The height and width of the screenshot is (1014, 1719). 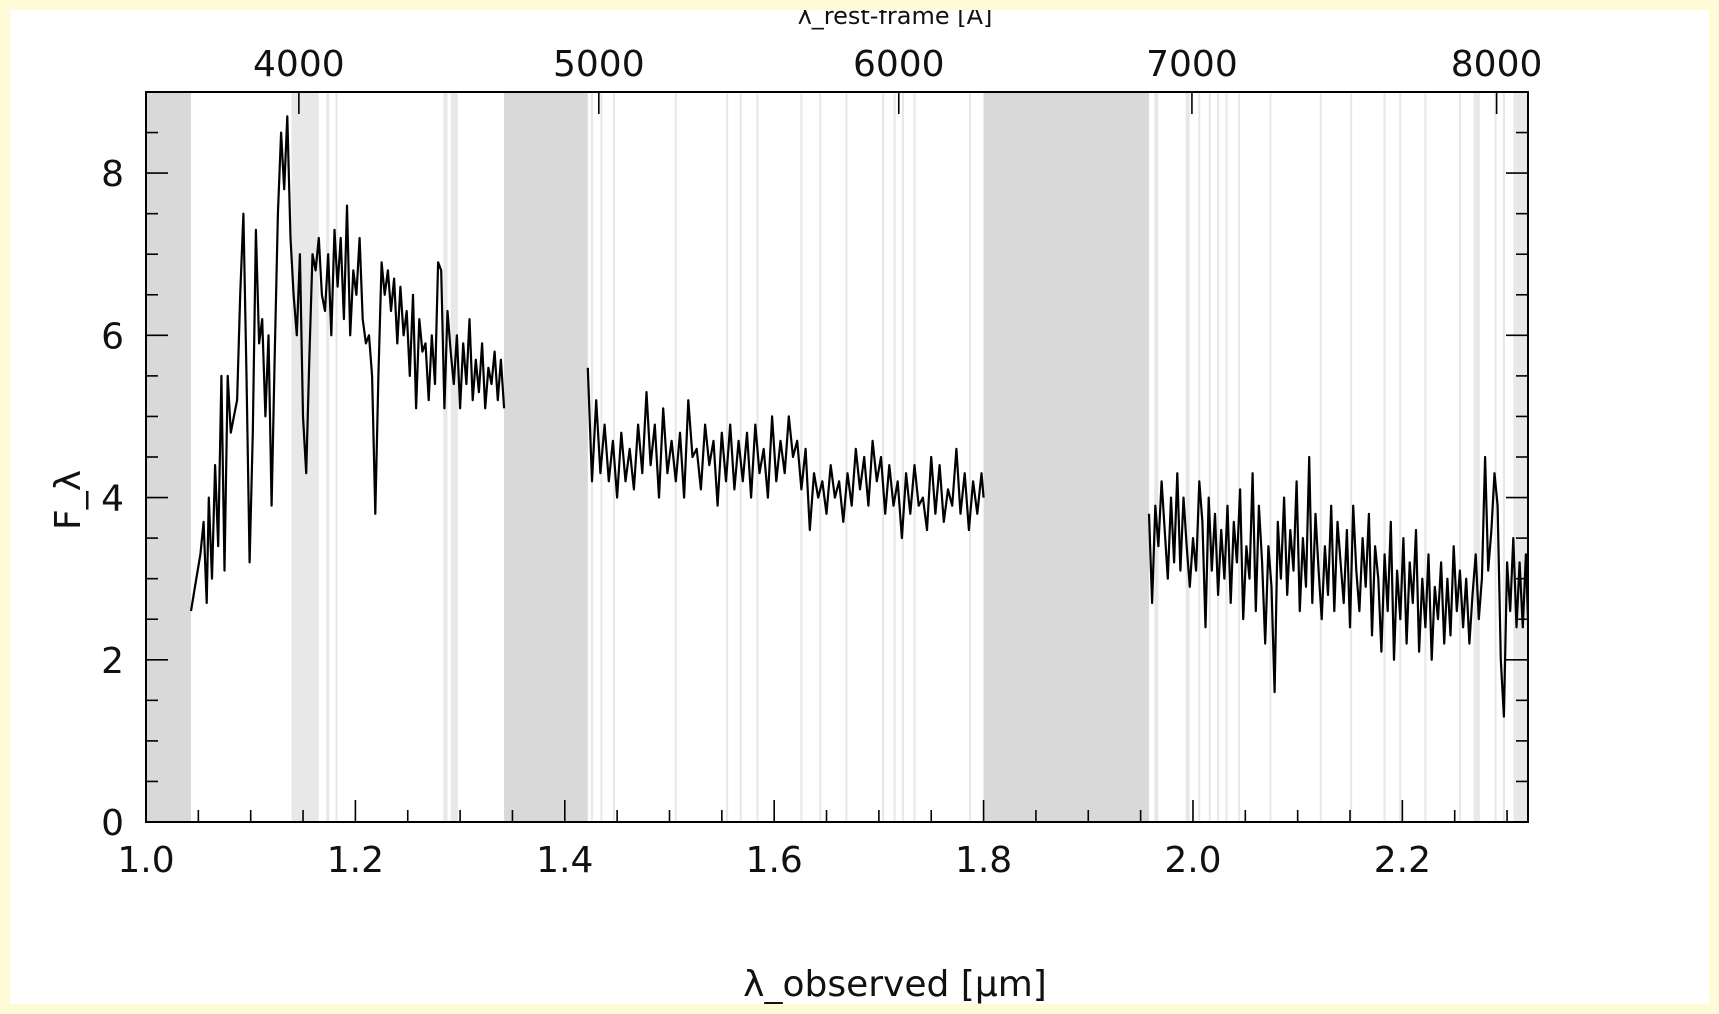 I want to click on y-tick-label: 2, so click(x=112, y=661).